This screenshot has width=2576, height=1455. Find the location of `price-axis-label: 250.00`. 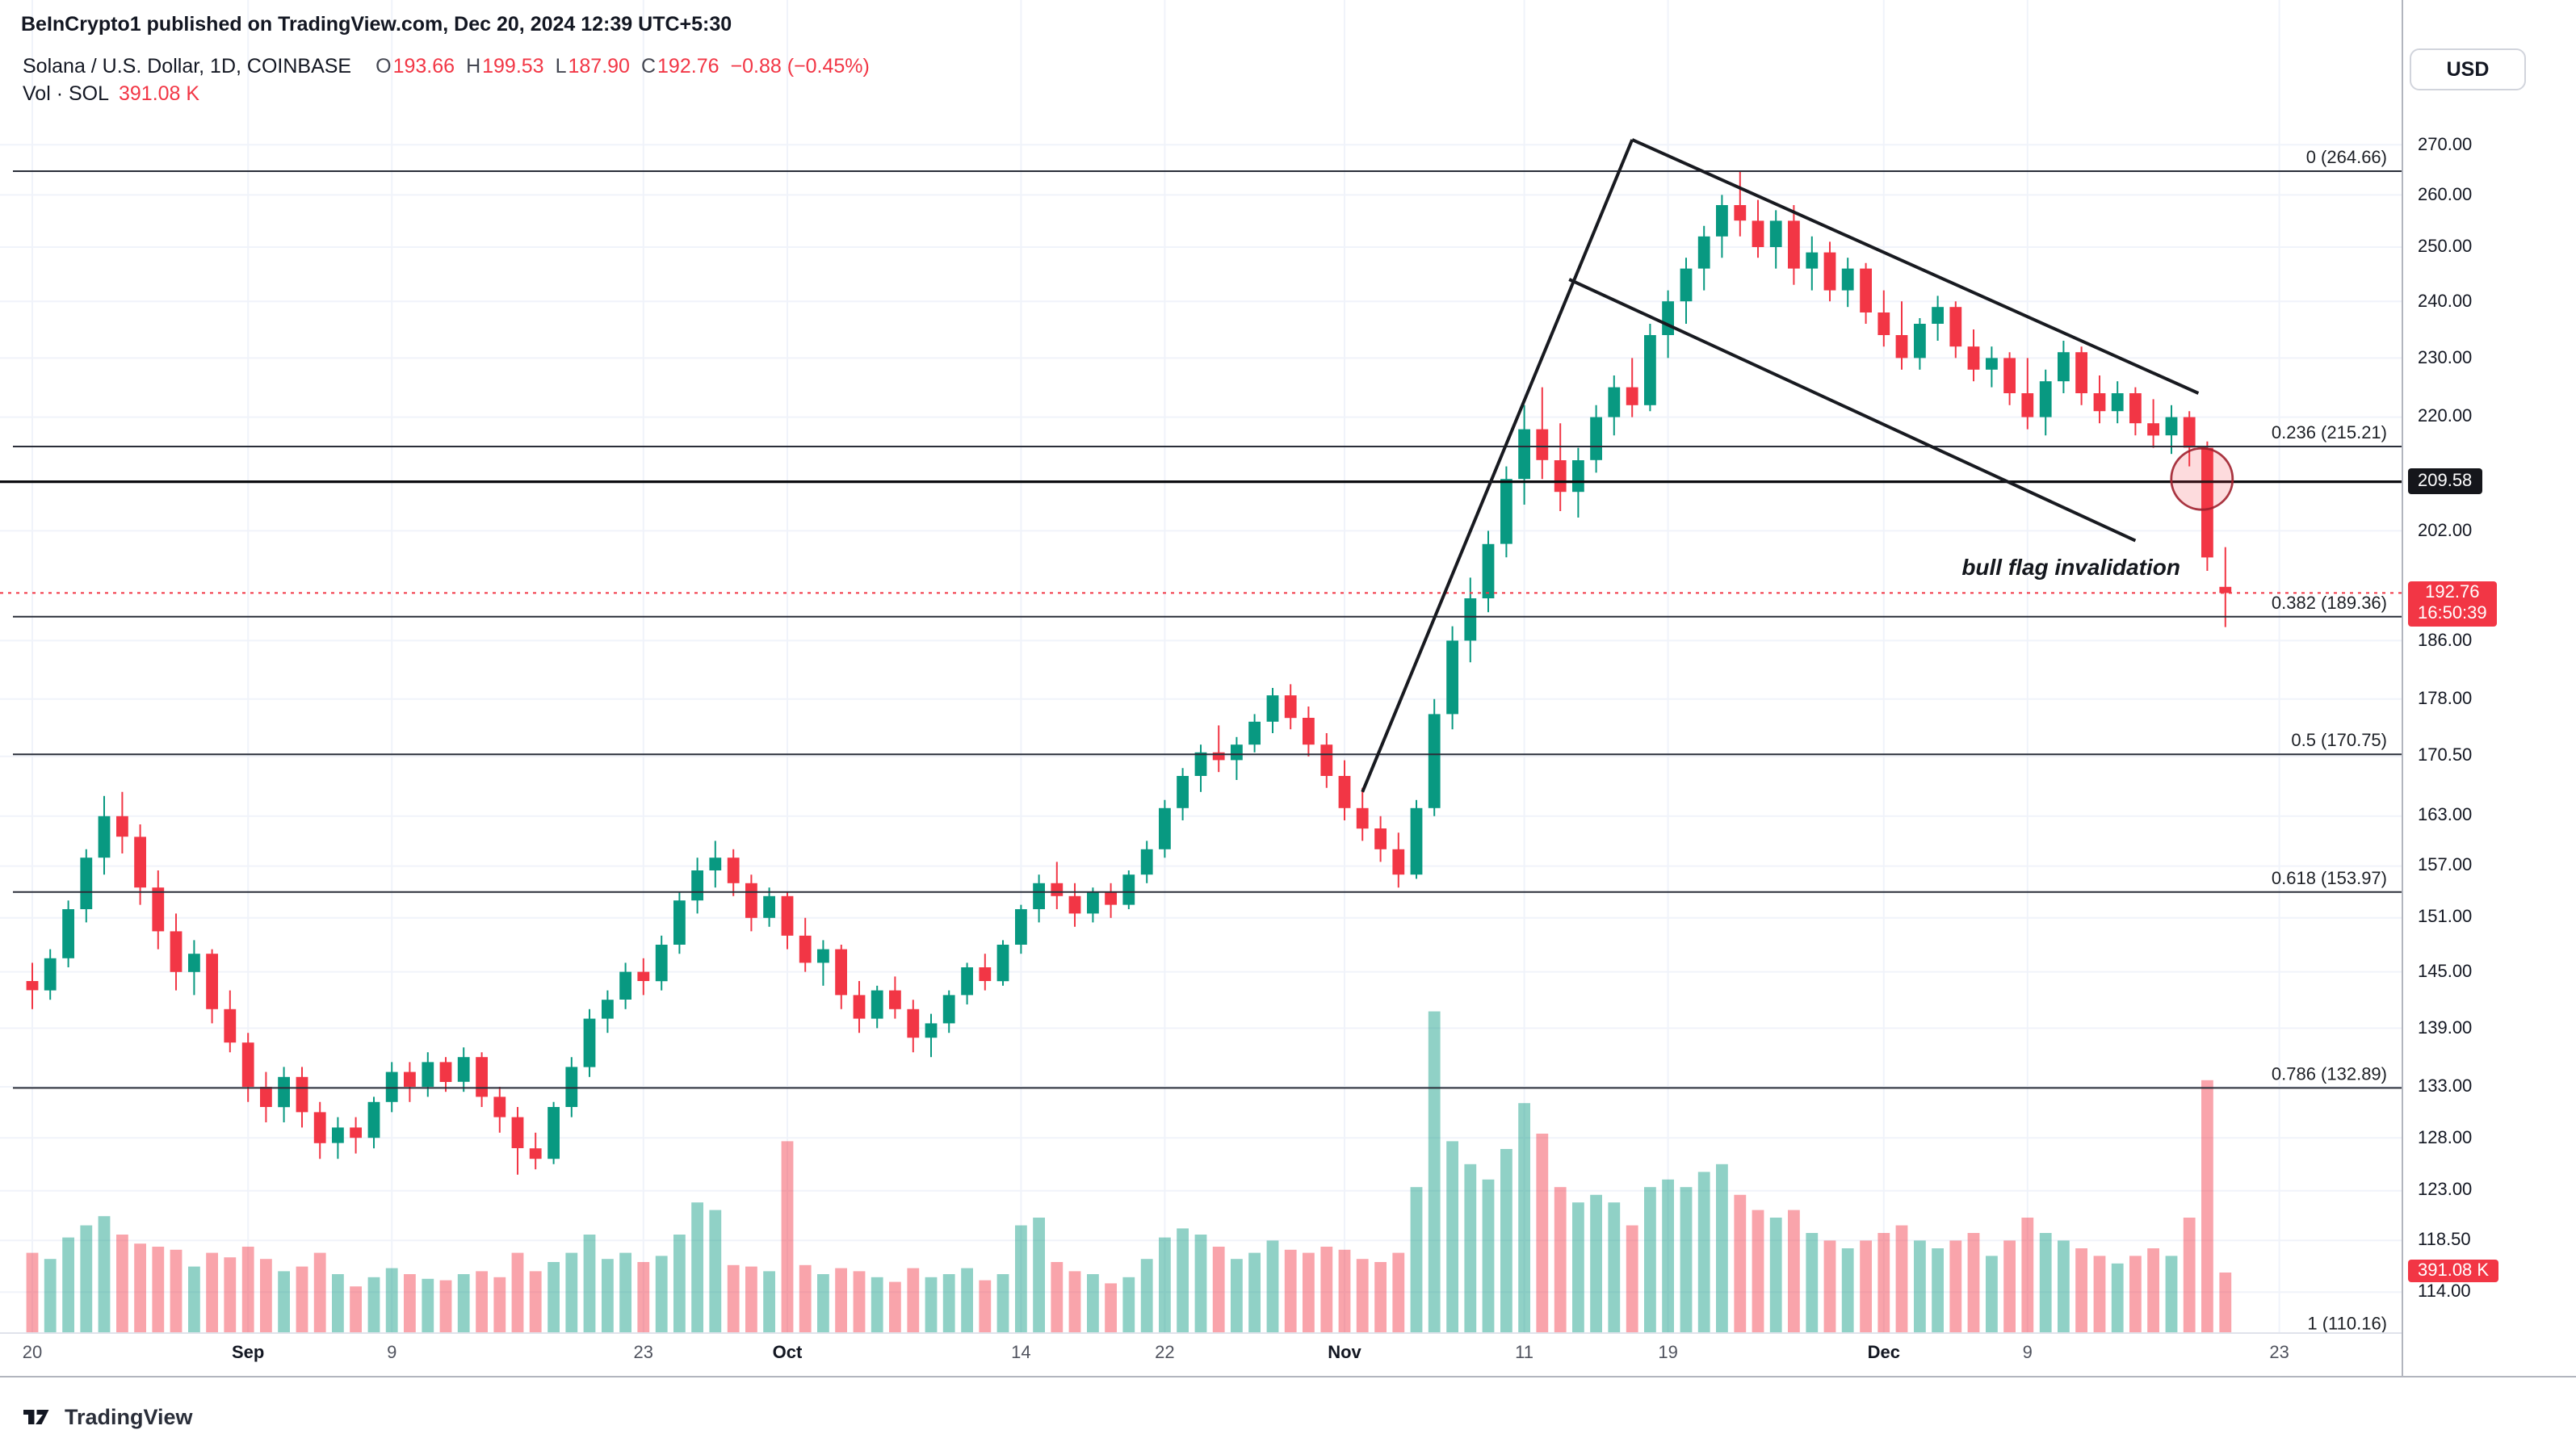

price-axis-label: 250.00 is located at coordinates (2445, 247).